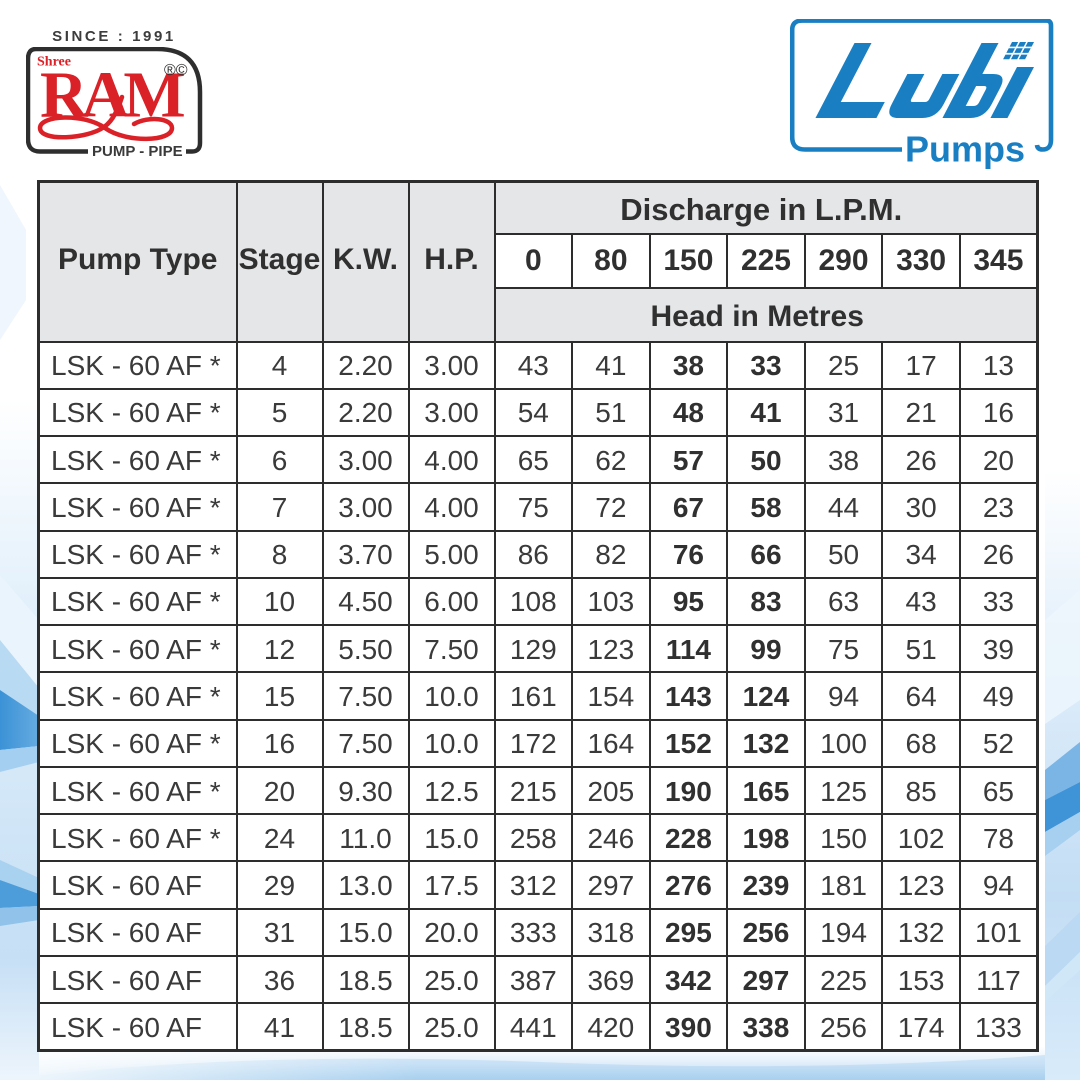 This screenshot has height=1080, width=1080. What do you see at coordinates (137, 151) in the screenshot?
I see `svg-text: PUMP - PIPE` at bounding box center [137, 151].